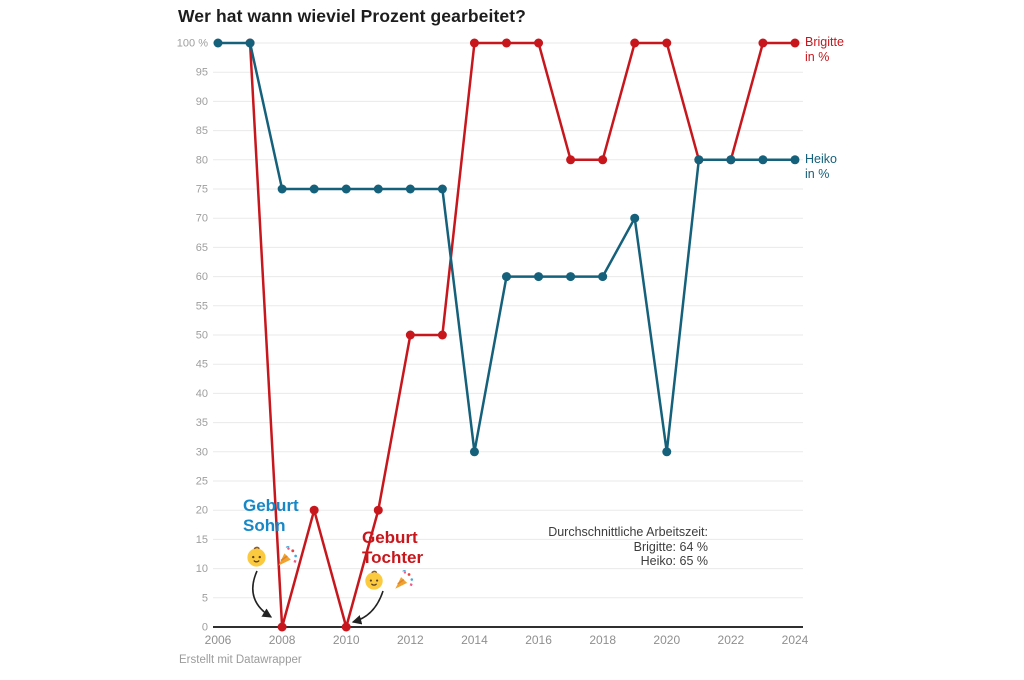  Describe the element at coordinates (271, 505) in the screenshot. I see `annotation-geburt-sohn-line1: Geburt` at that location.